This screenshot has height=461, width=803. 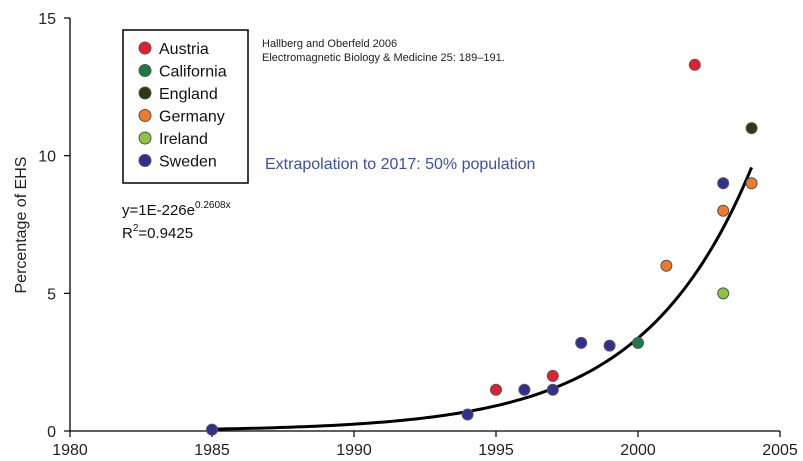 I want to click on x-tick-label: 2000, so click(x=638, y=450).